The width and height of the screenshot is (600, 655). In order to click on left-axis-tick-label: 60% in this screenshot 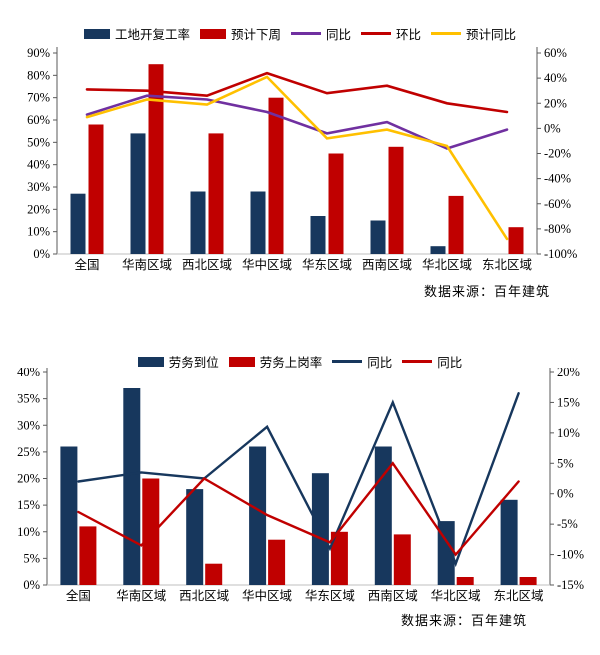, I will do `click(38, 120)`.